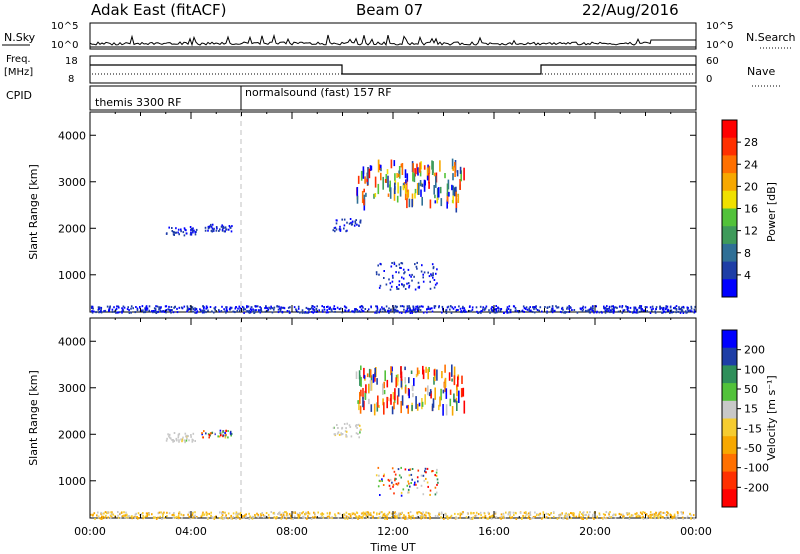 The height and width of the screenshot is (554, 800). Describe the element at coordinates (392, 40) in the screenshot. I see `noise-sky-trace` at that location.